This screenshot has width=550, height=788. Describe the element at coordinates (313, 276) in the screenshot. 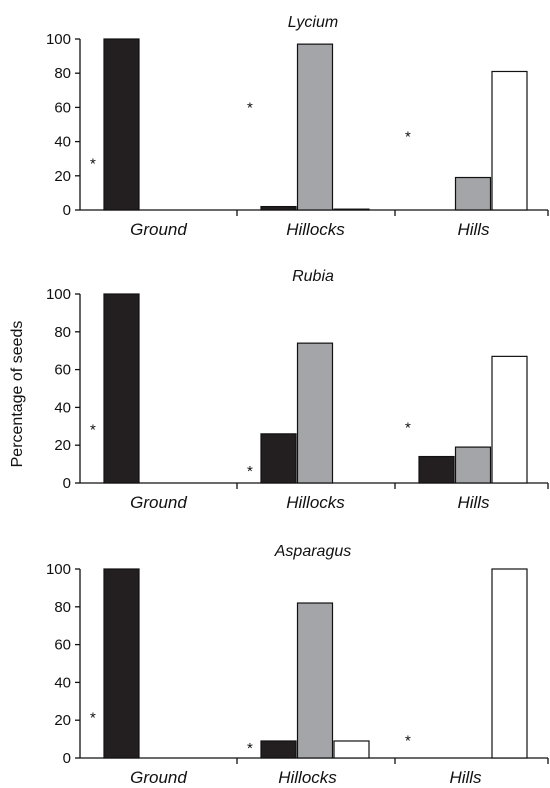

I see `chart-title-2: Rubia` at that location.